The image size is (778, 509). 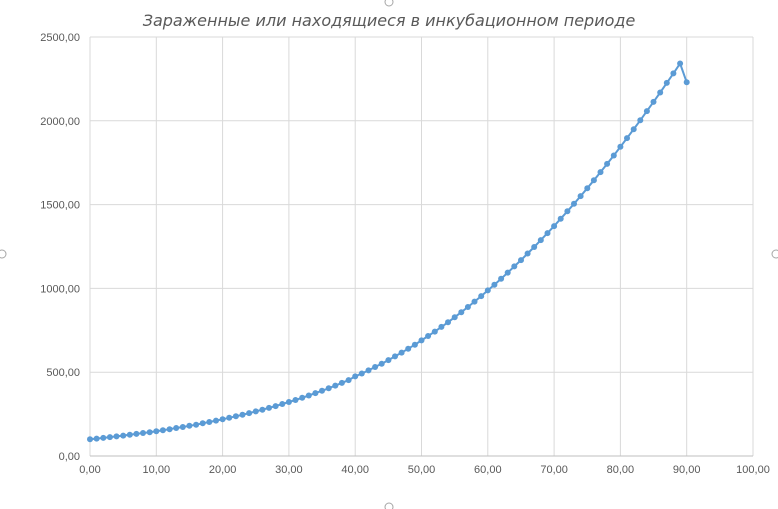 I want to click on x-tick-label: 60,00, so click(x=488, y=470).